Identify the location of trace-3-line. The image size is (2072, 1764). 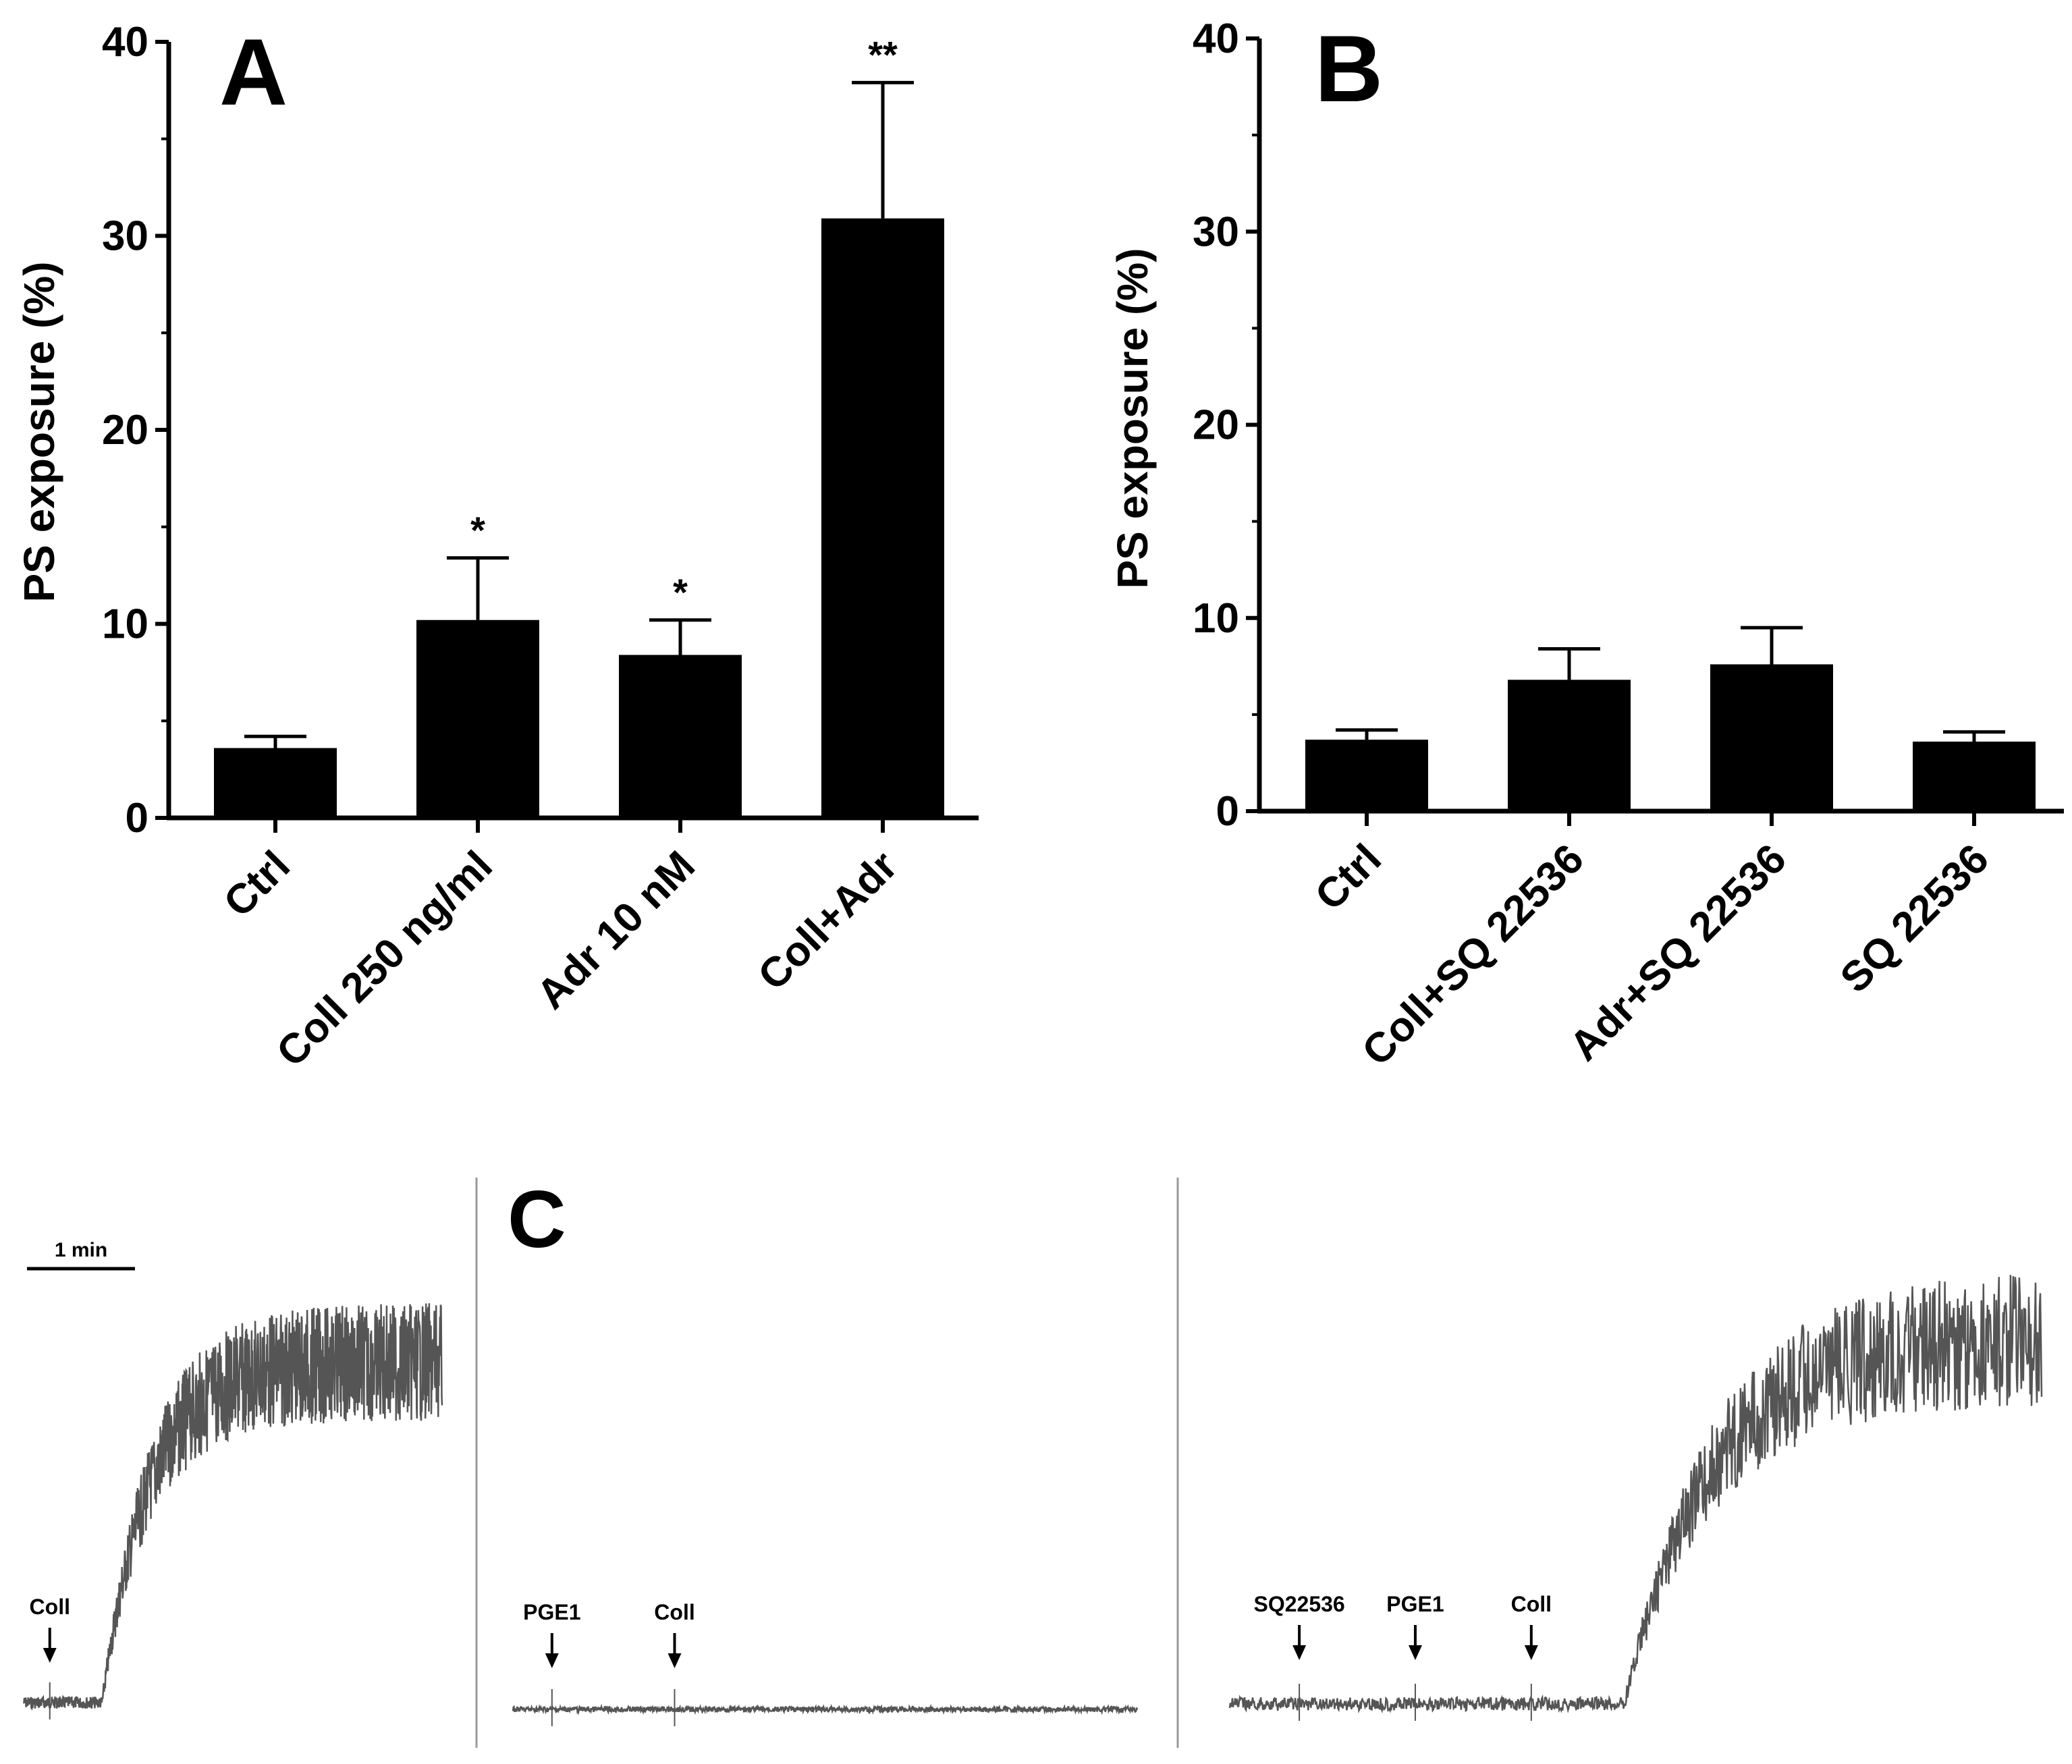
(1635, 1494).